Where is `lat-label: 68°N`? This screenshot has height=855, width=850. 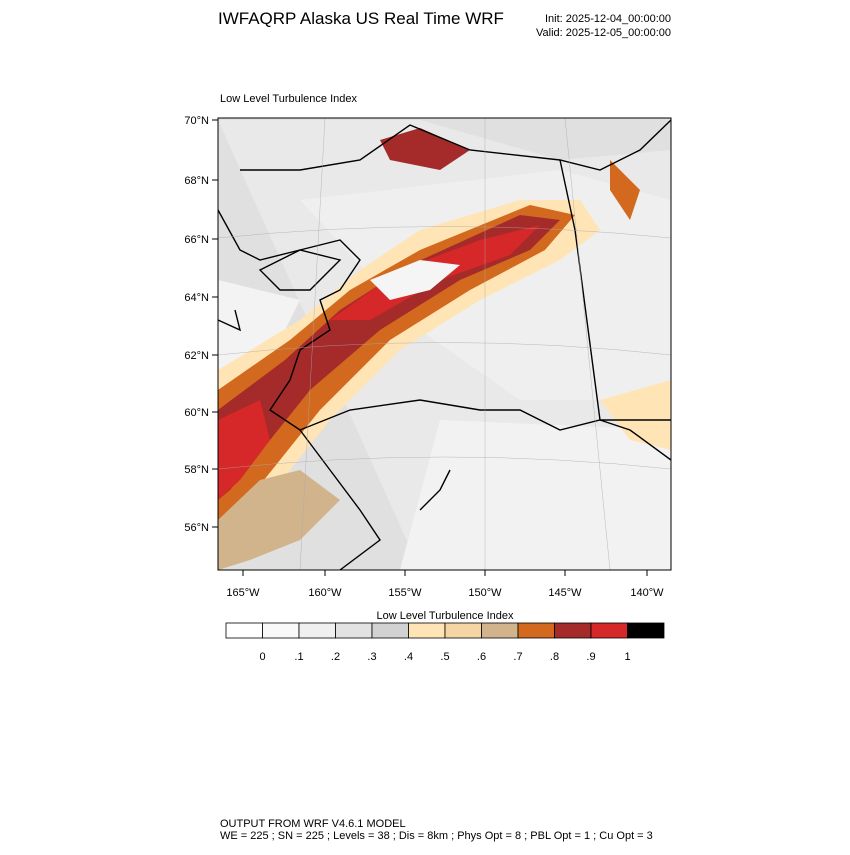 lat-label: 68°N is located at coordinates (196, 181).